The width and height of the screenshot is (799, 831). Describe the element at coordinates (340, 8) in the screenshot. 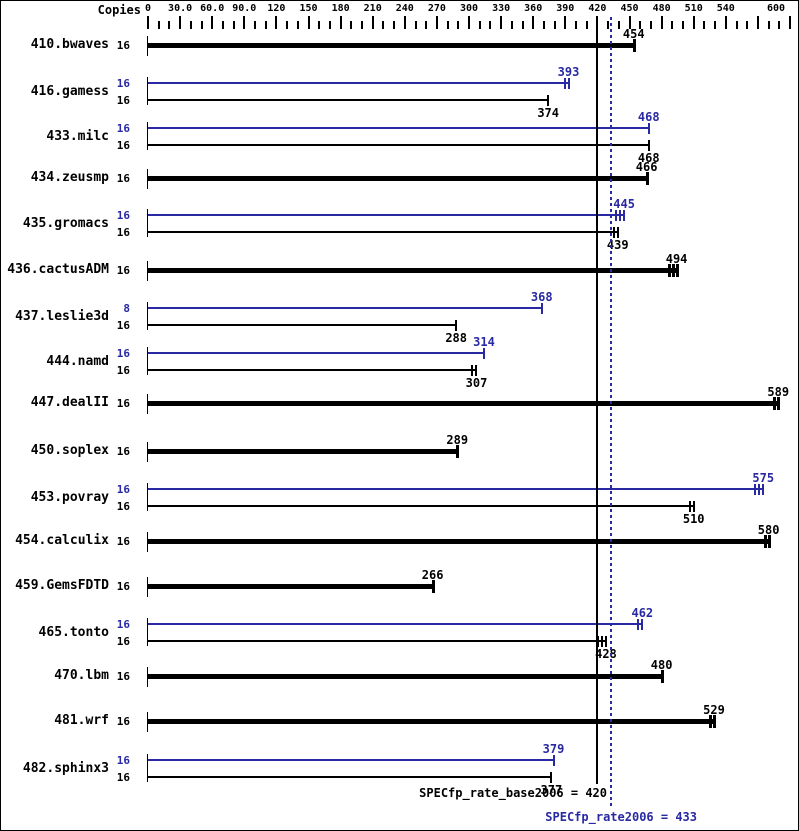

I see `axis-tick-label: 180` at that location.